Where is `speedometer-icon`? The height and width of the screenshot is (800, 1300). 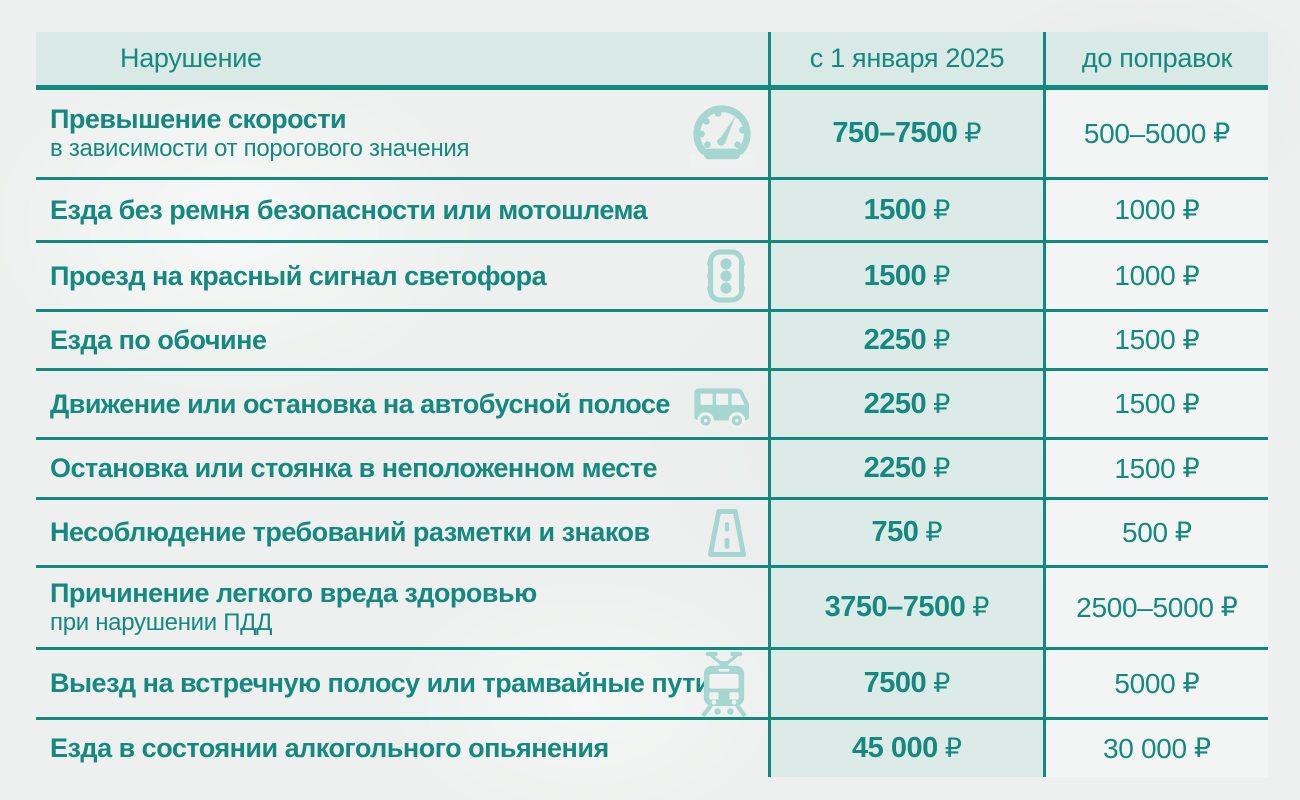
speedometer-icon is located at coordinates (722, 134).